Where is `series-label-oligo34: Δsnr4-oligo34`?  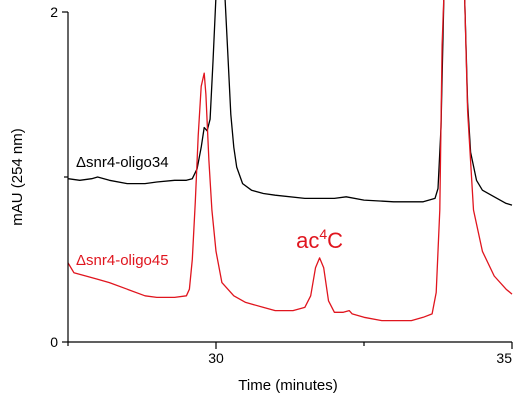 series-label-oligo34: Δsnr4-oligo34 is located at coordinates (122, 162).